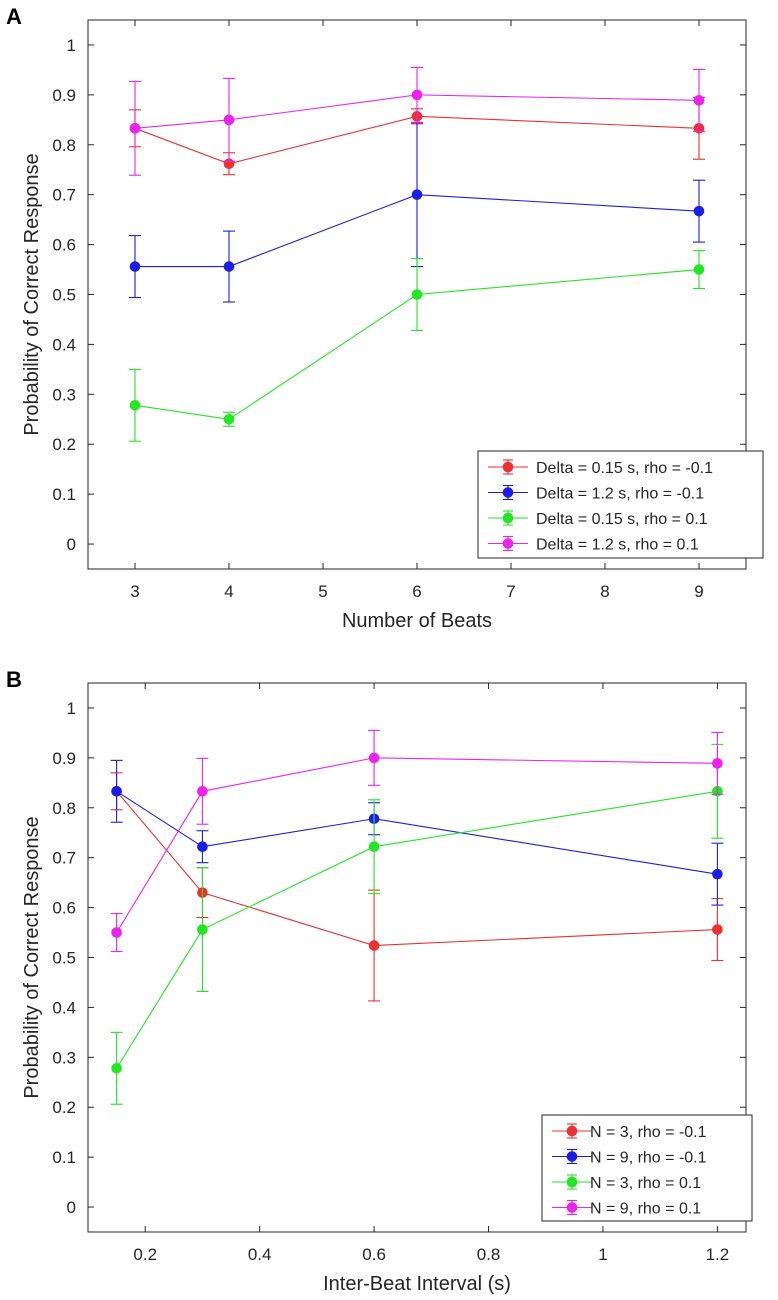 The height and width of the screenshot is (1300, 778). I want to click on legend-entry: N = 9, rho = -0.1, so click(629, 1157).